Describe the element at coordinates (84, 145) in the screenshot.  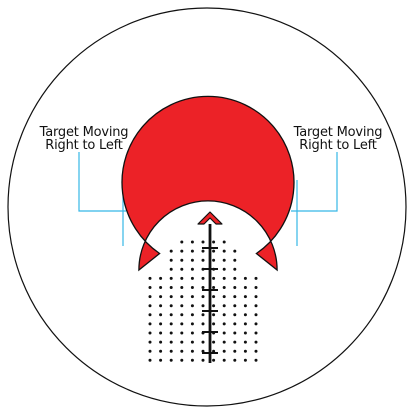
I see `annotation-left-line2: Right to Left` at that location.